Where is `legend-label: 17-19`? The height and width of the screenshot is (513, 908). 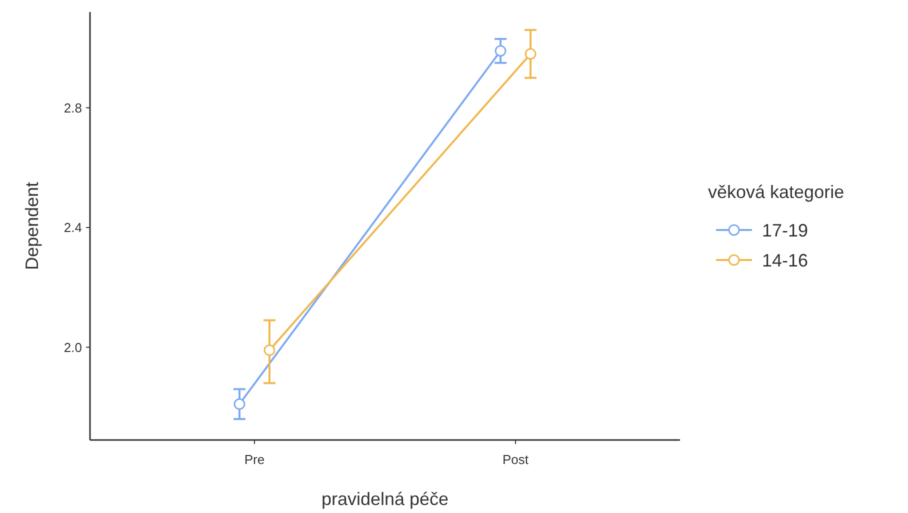 legend-label: 17-19 is located at coordinates (785, 230).